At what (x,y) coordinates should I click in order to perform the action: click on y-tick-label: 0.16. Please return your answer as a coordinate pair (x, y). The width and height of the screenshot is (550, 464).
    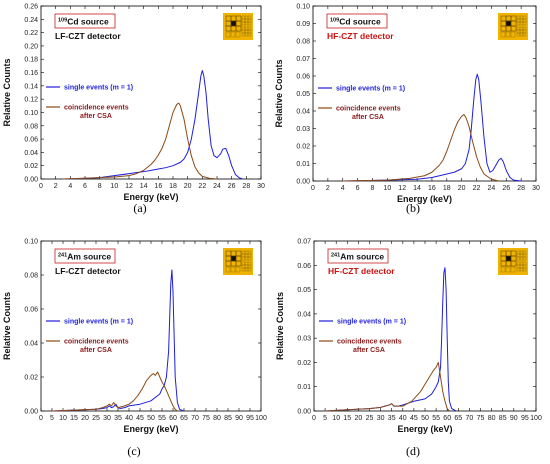
    Looking at the image, I should click on (31, 73).